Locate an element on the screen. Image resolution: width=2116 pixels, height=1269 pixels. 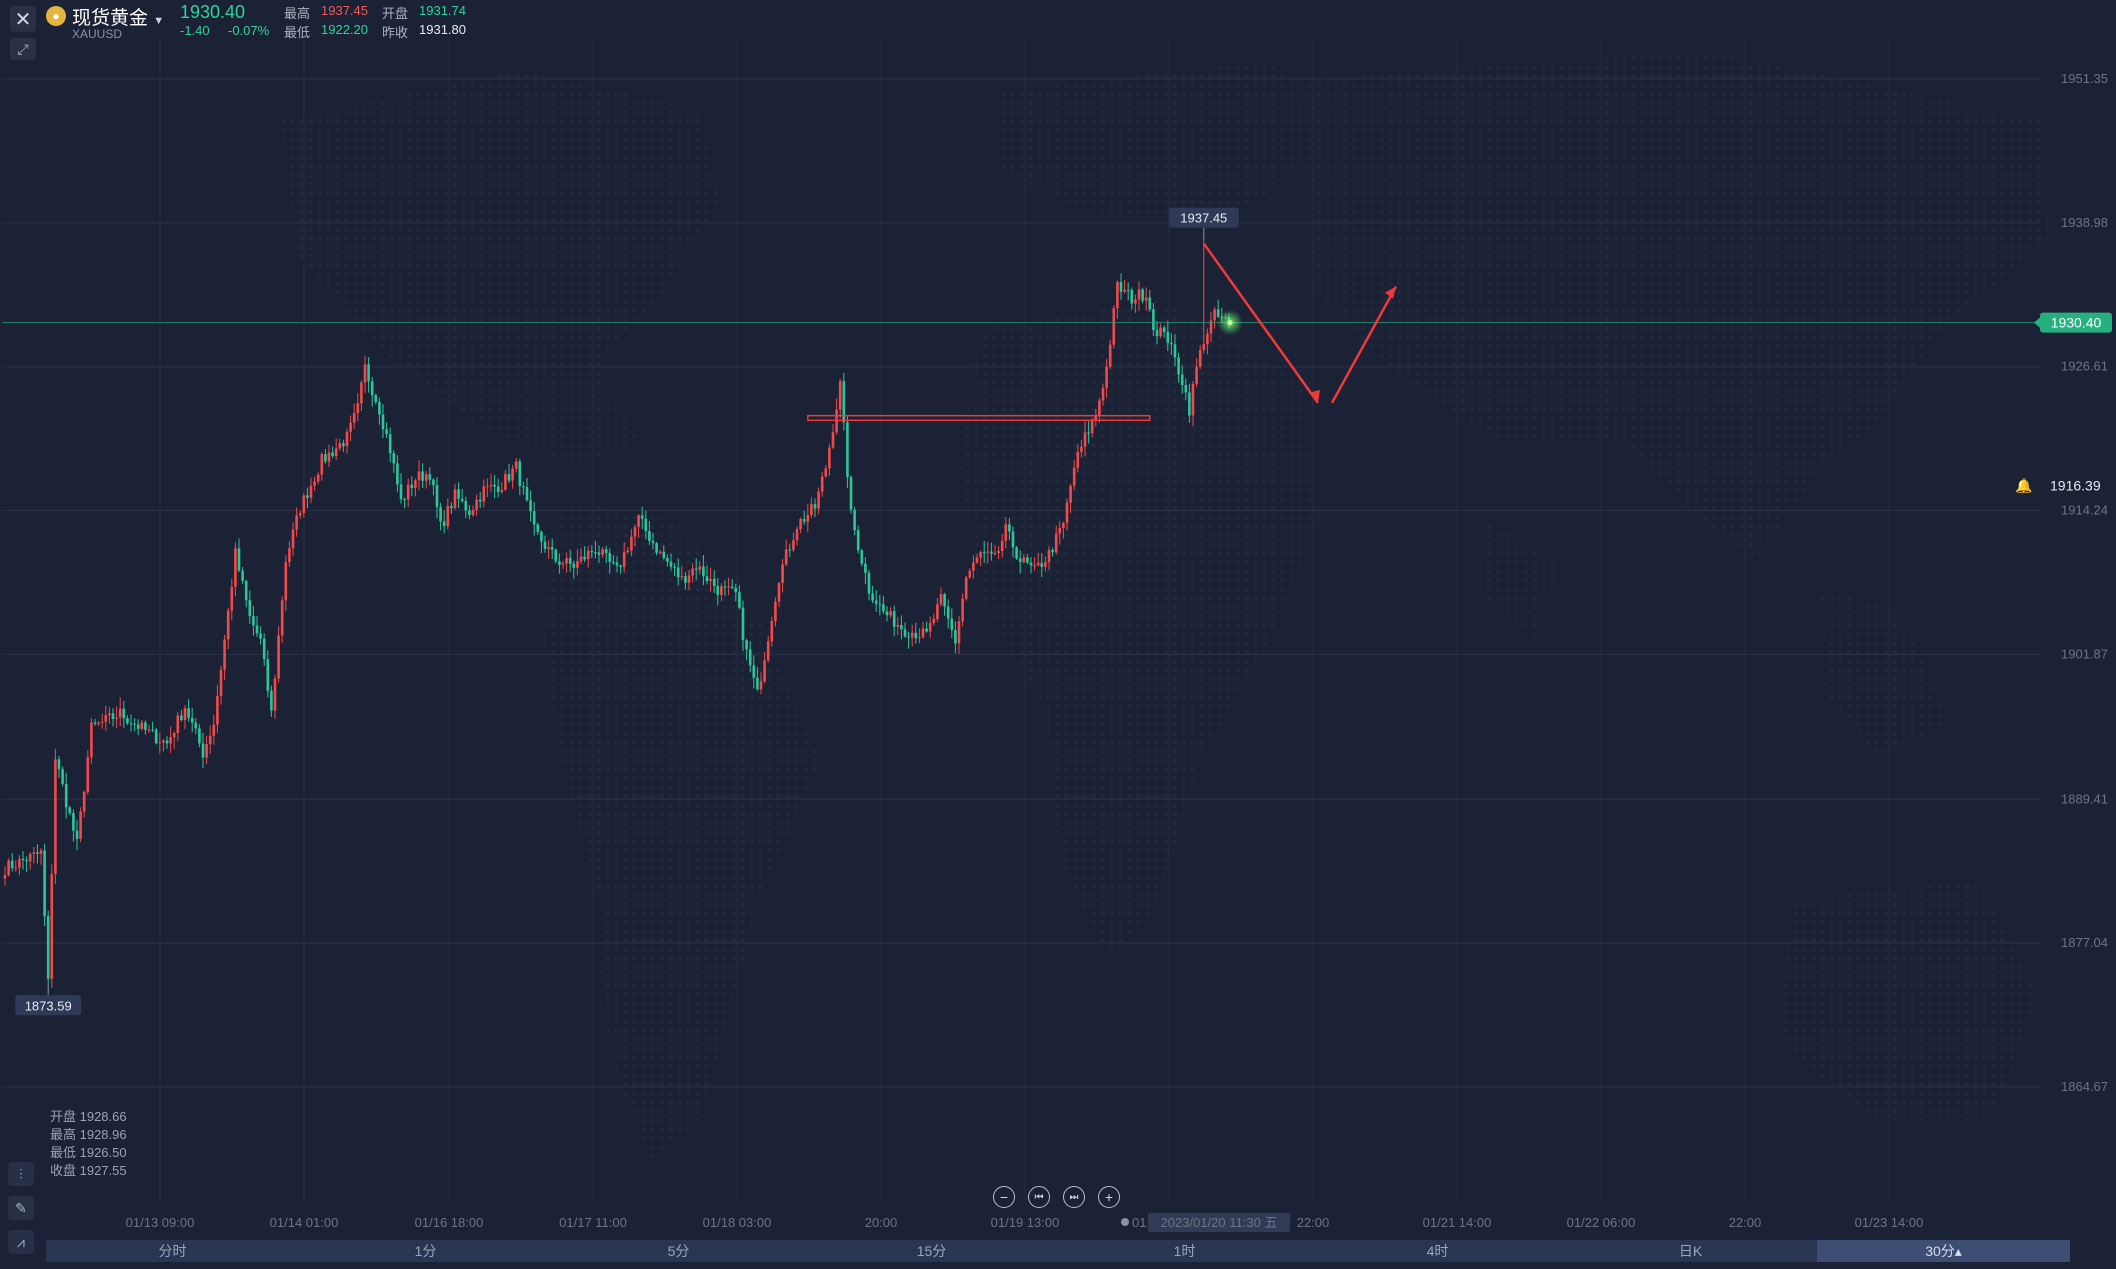
tab-1hour: 1时 is located at coordinates (1184, 1251).